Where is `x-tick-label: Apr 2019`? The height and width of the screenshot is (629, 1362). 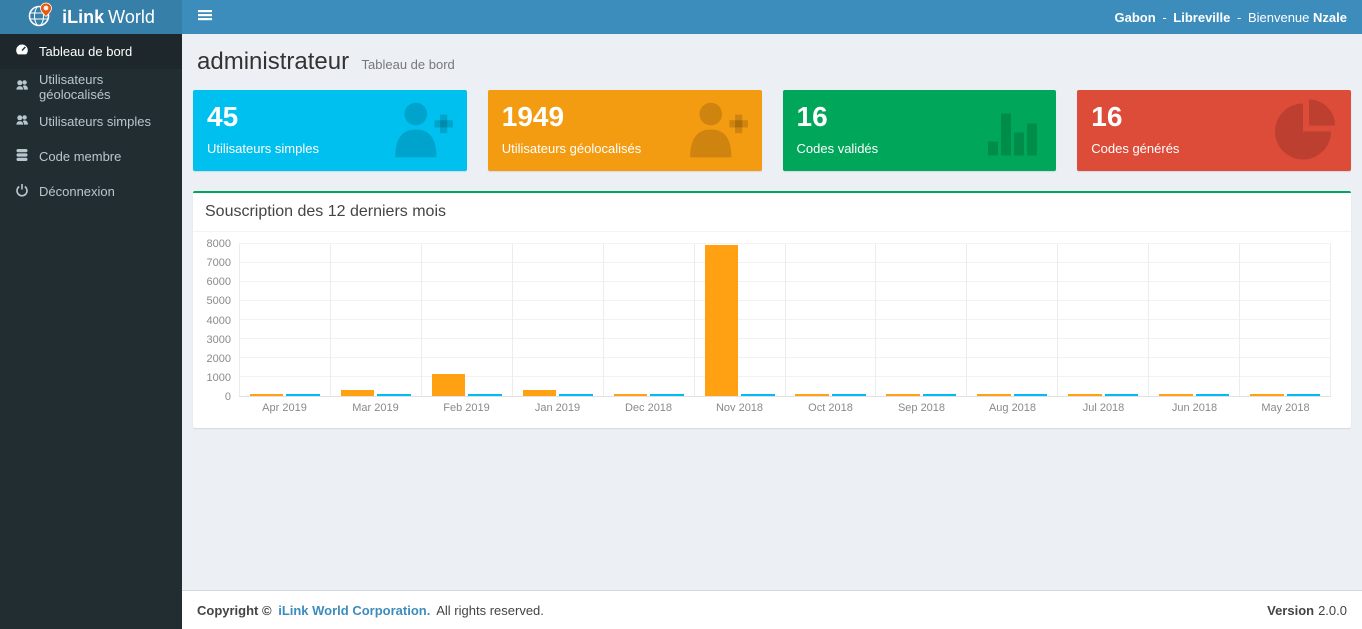
x-tick-label: Apr 2019 is located at coordinates (284, 408).